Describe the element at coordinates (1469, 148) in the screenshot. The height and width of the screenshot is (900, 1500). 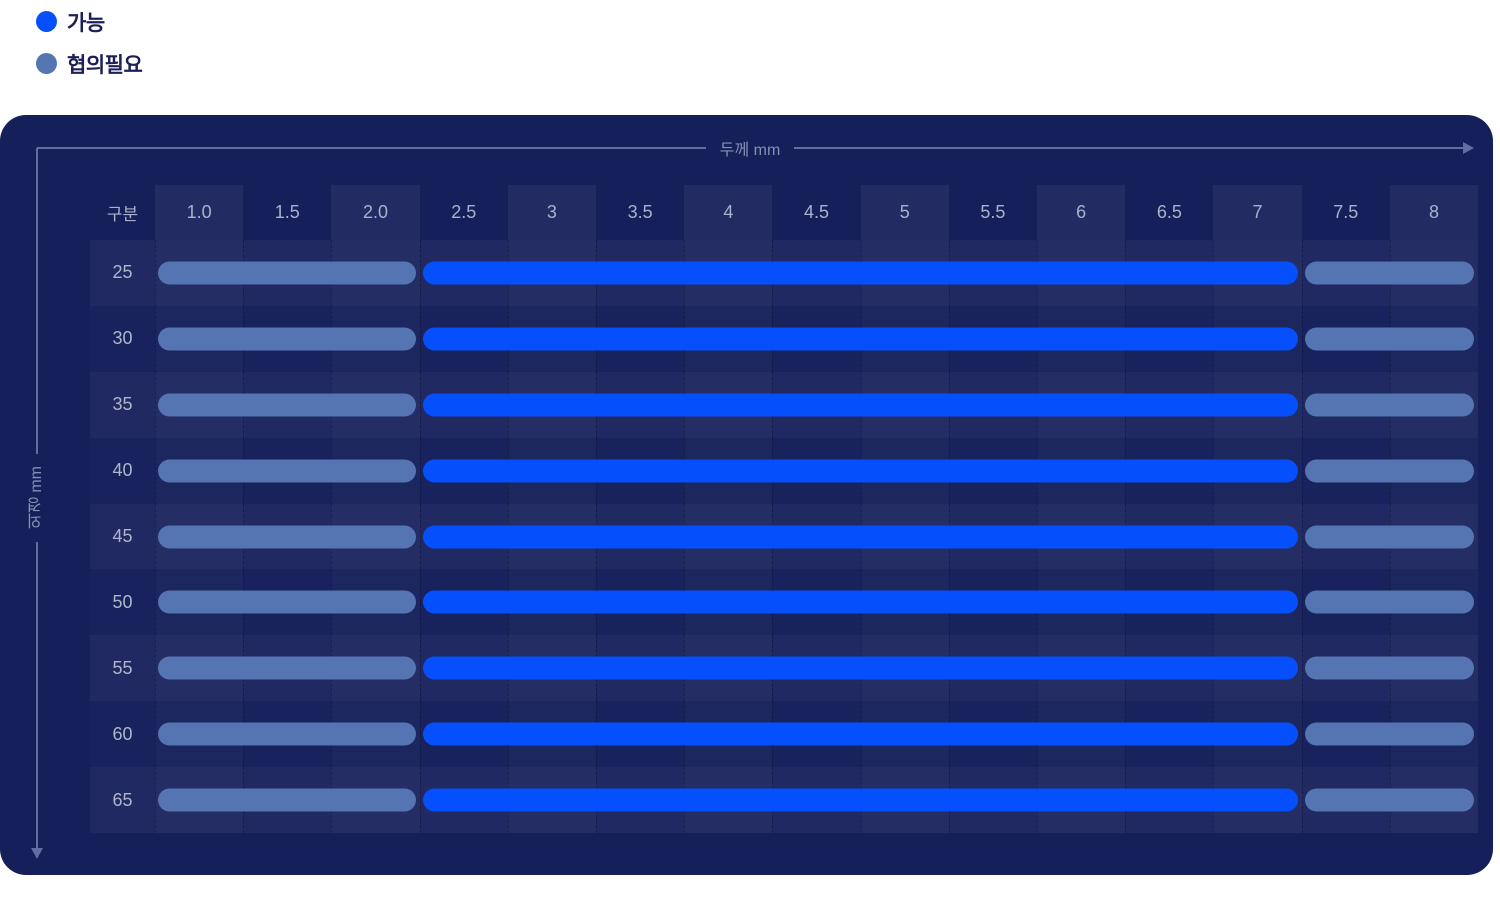
I see `arrow-right-icon` at that location.